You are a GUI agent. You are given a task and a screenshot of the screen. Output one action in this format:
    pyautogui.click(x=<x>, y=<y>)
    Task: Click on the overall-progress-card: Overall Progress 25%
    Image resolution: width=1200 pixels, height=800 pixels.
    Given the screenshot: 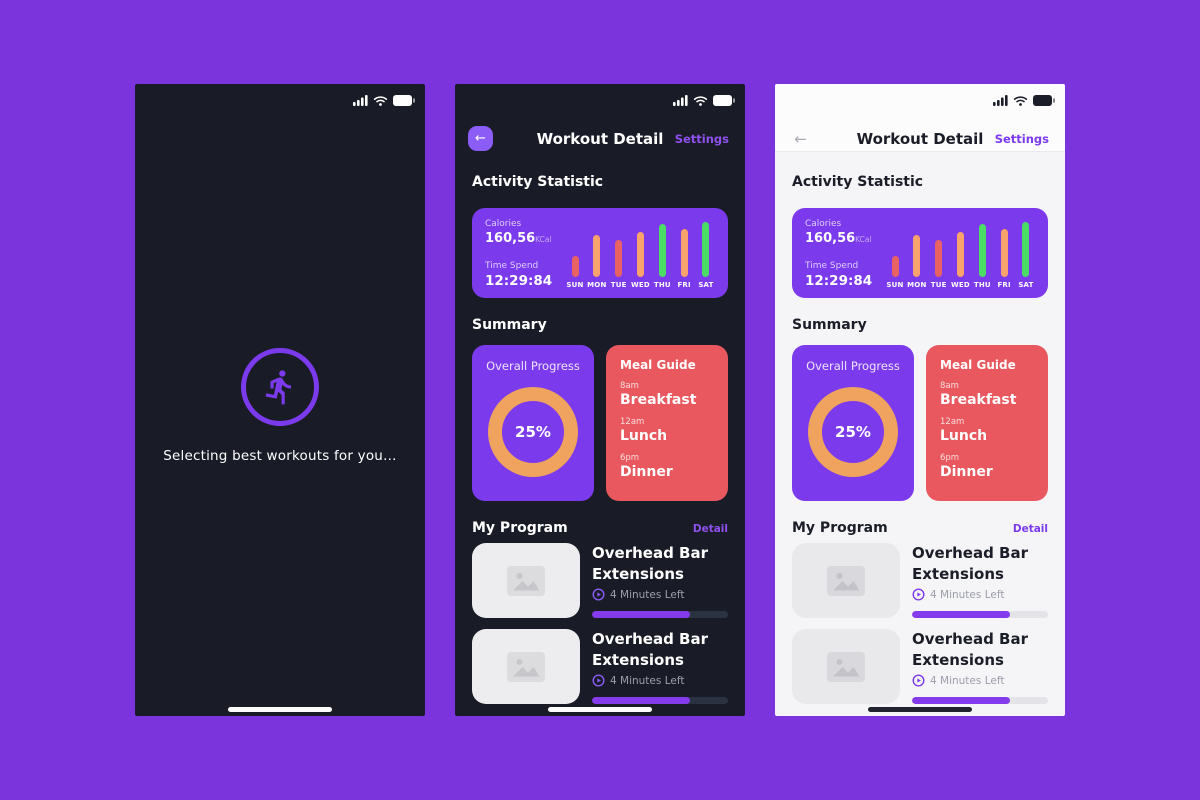 What is the action you would take?
    pyautogui.click(x=853, y=423)
    